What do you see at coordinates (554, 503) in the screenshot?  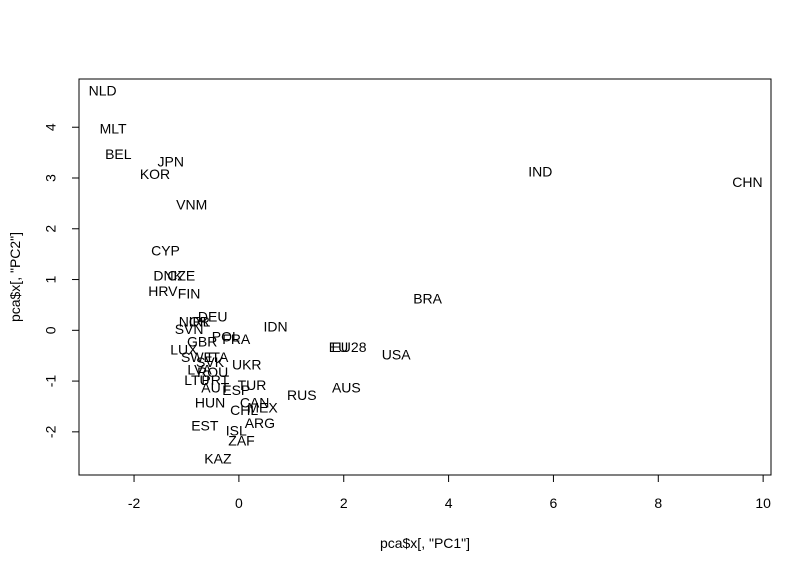 I see `x-tick-label: 6` at bounding box center [554, 503].